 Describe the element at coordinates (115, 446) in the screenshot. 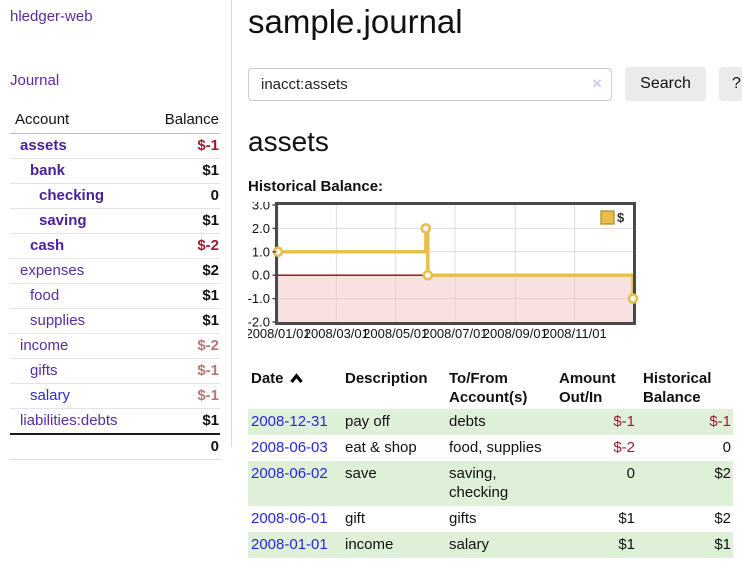

I see `accounts-total-row: 0` at that location.